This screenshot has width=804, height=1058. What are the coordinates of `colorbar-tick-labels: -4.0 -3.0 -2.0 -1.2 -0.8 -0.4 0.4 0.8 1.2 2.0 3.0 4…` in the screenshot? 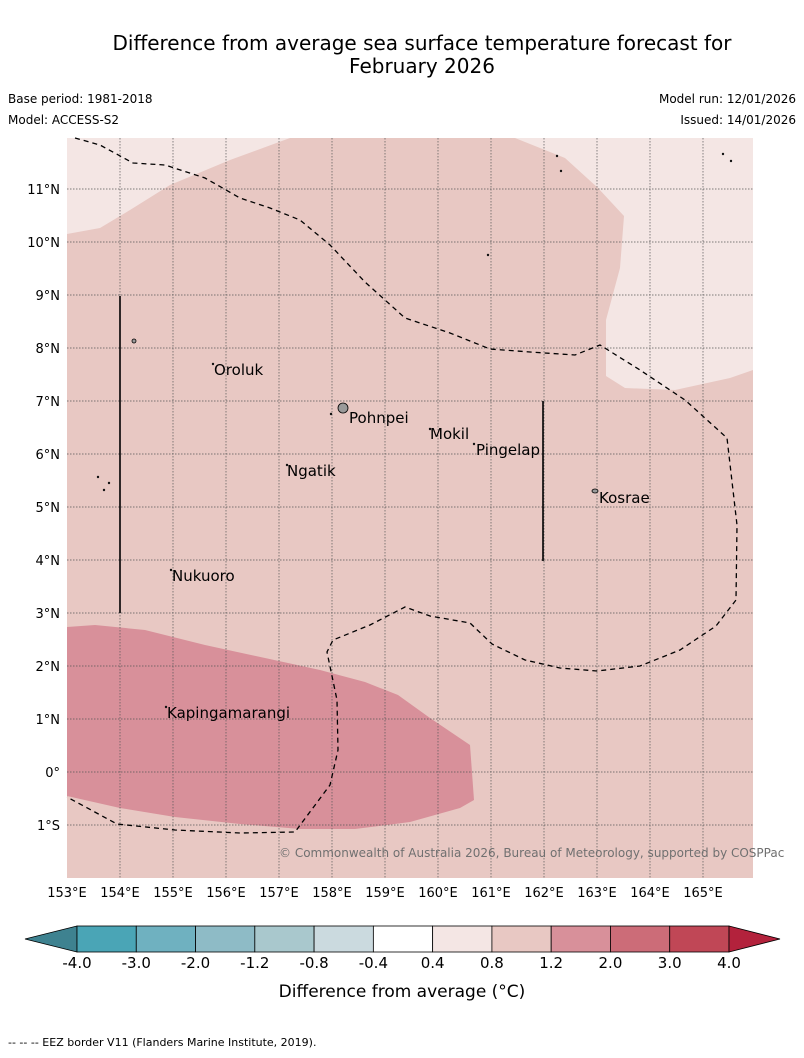 It's located at (401, 963).